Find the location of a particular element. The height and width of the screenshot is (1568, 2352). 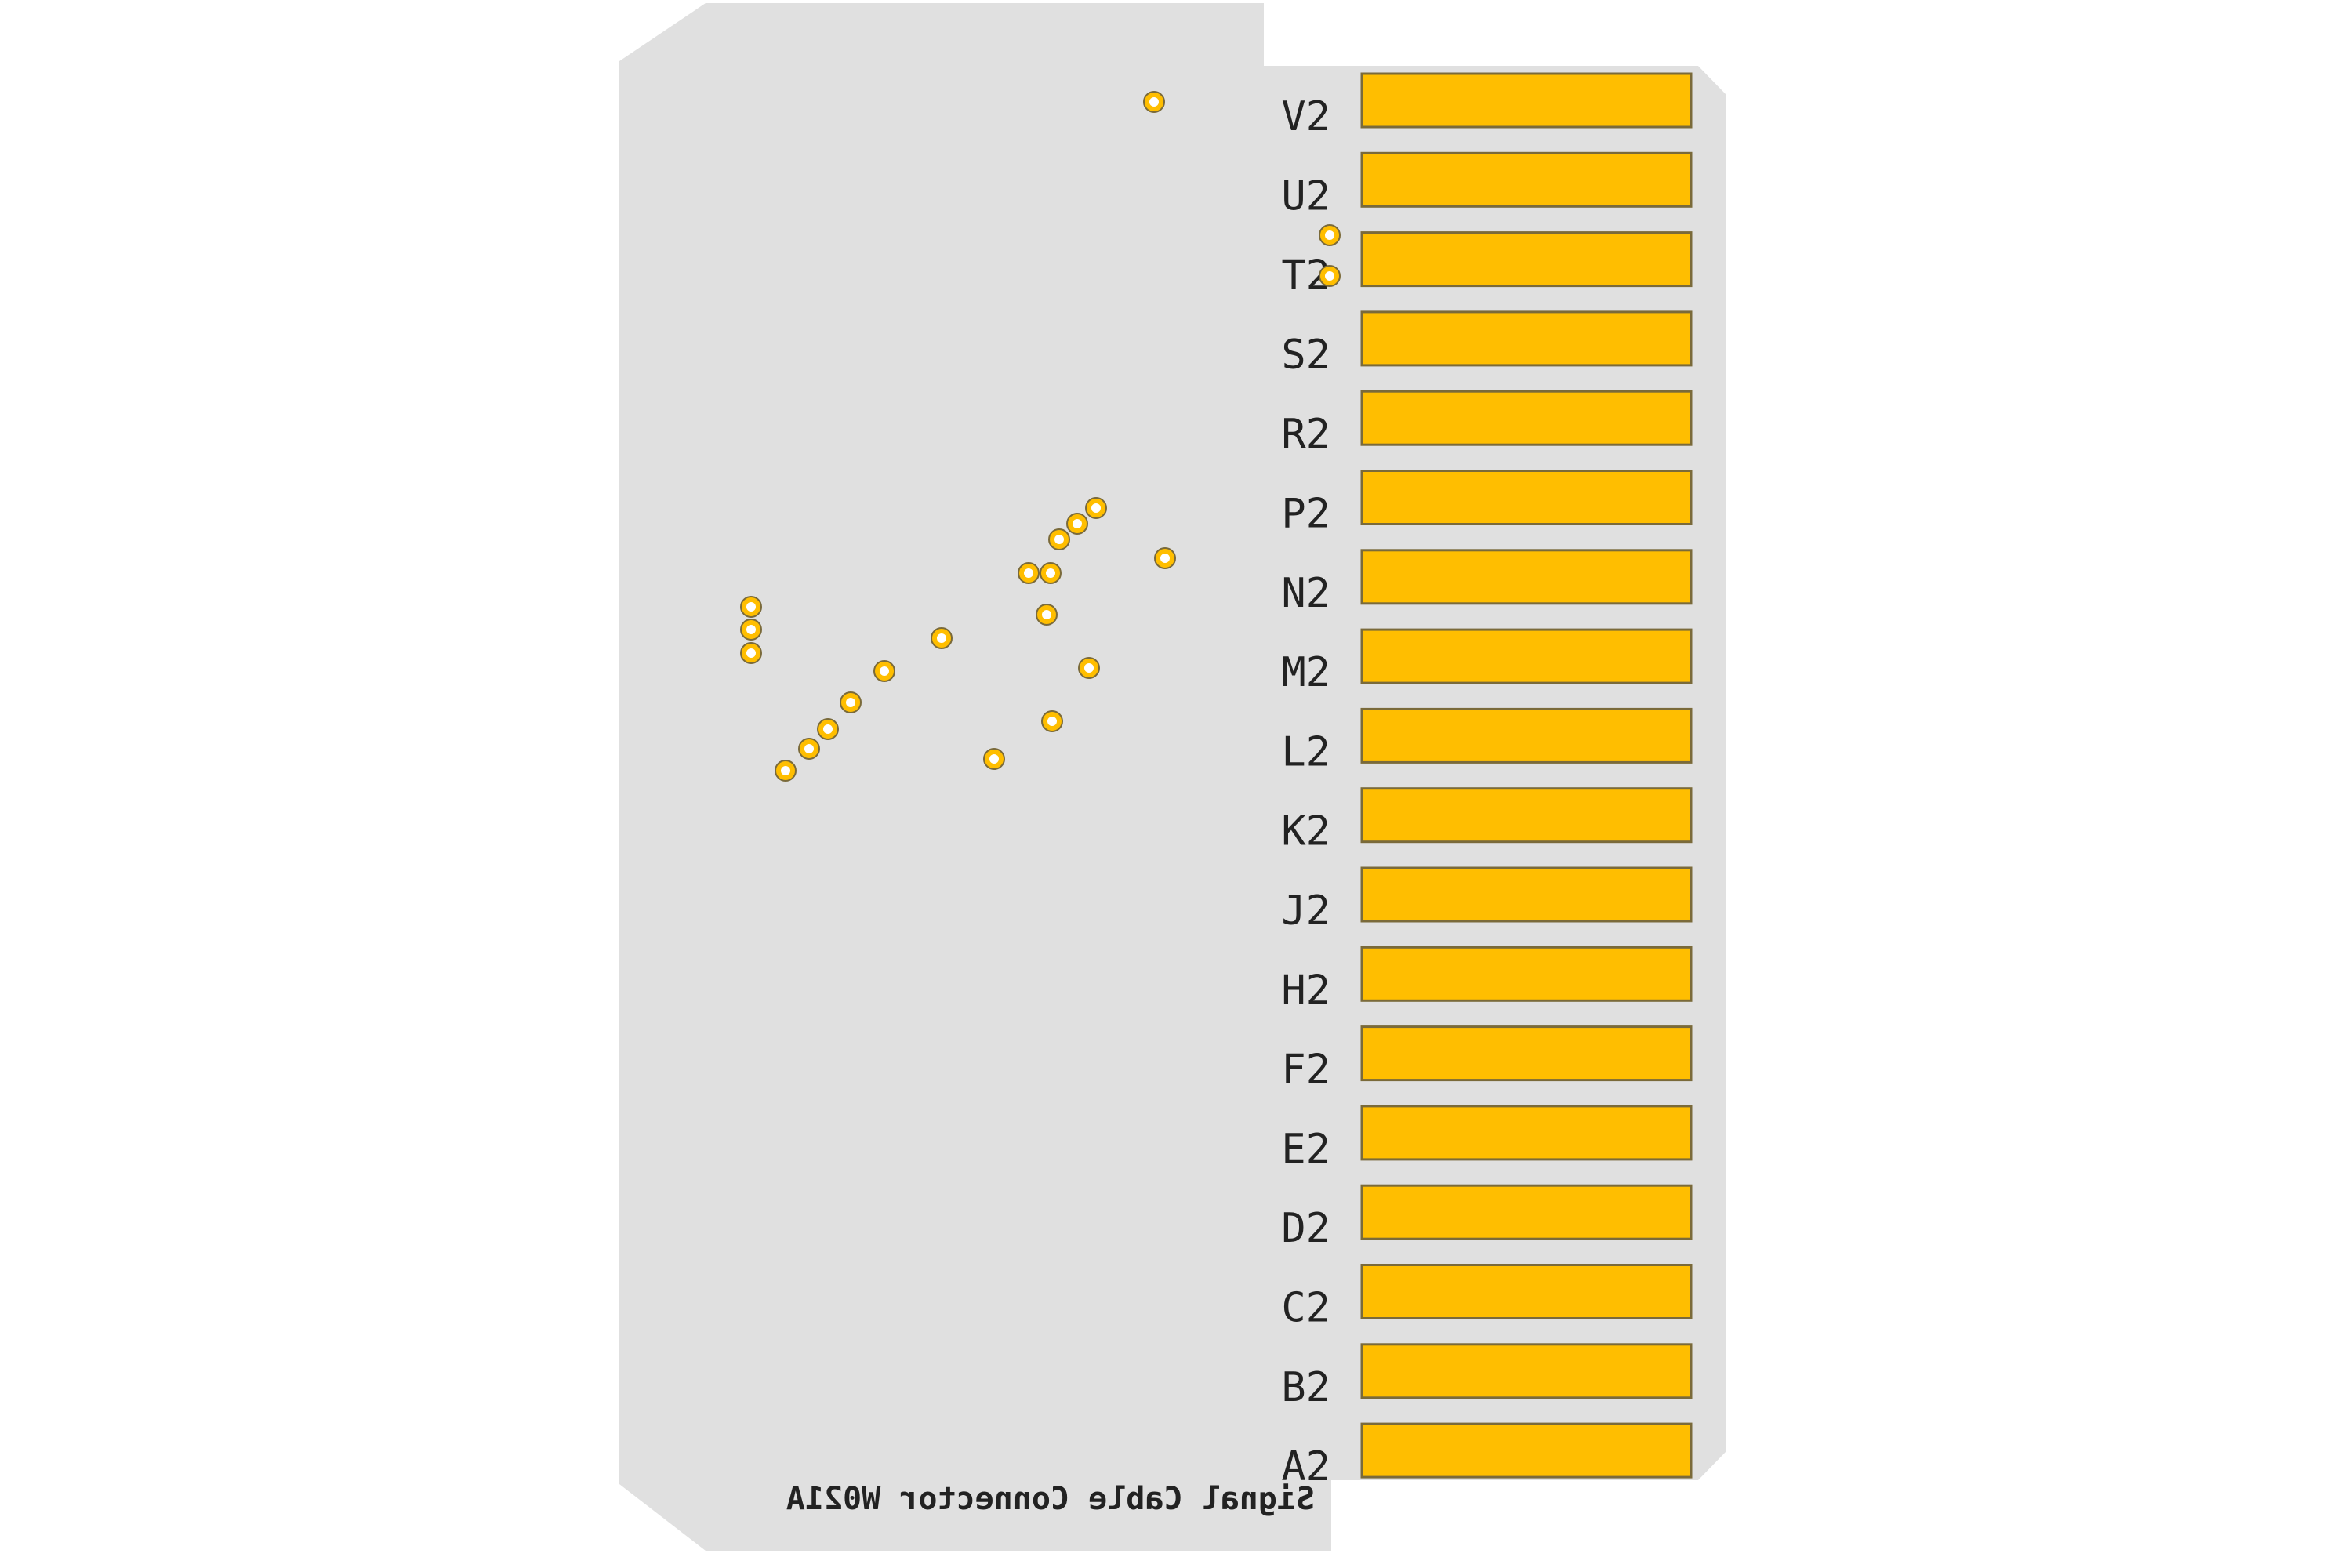

contact-pad-j2 is located at coordinates (1526, 895).